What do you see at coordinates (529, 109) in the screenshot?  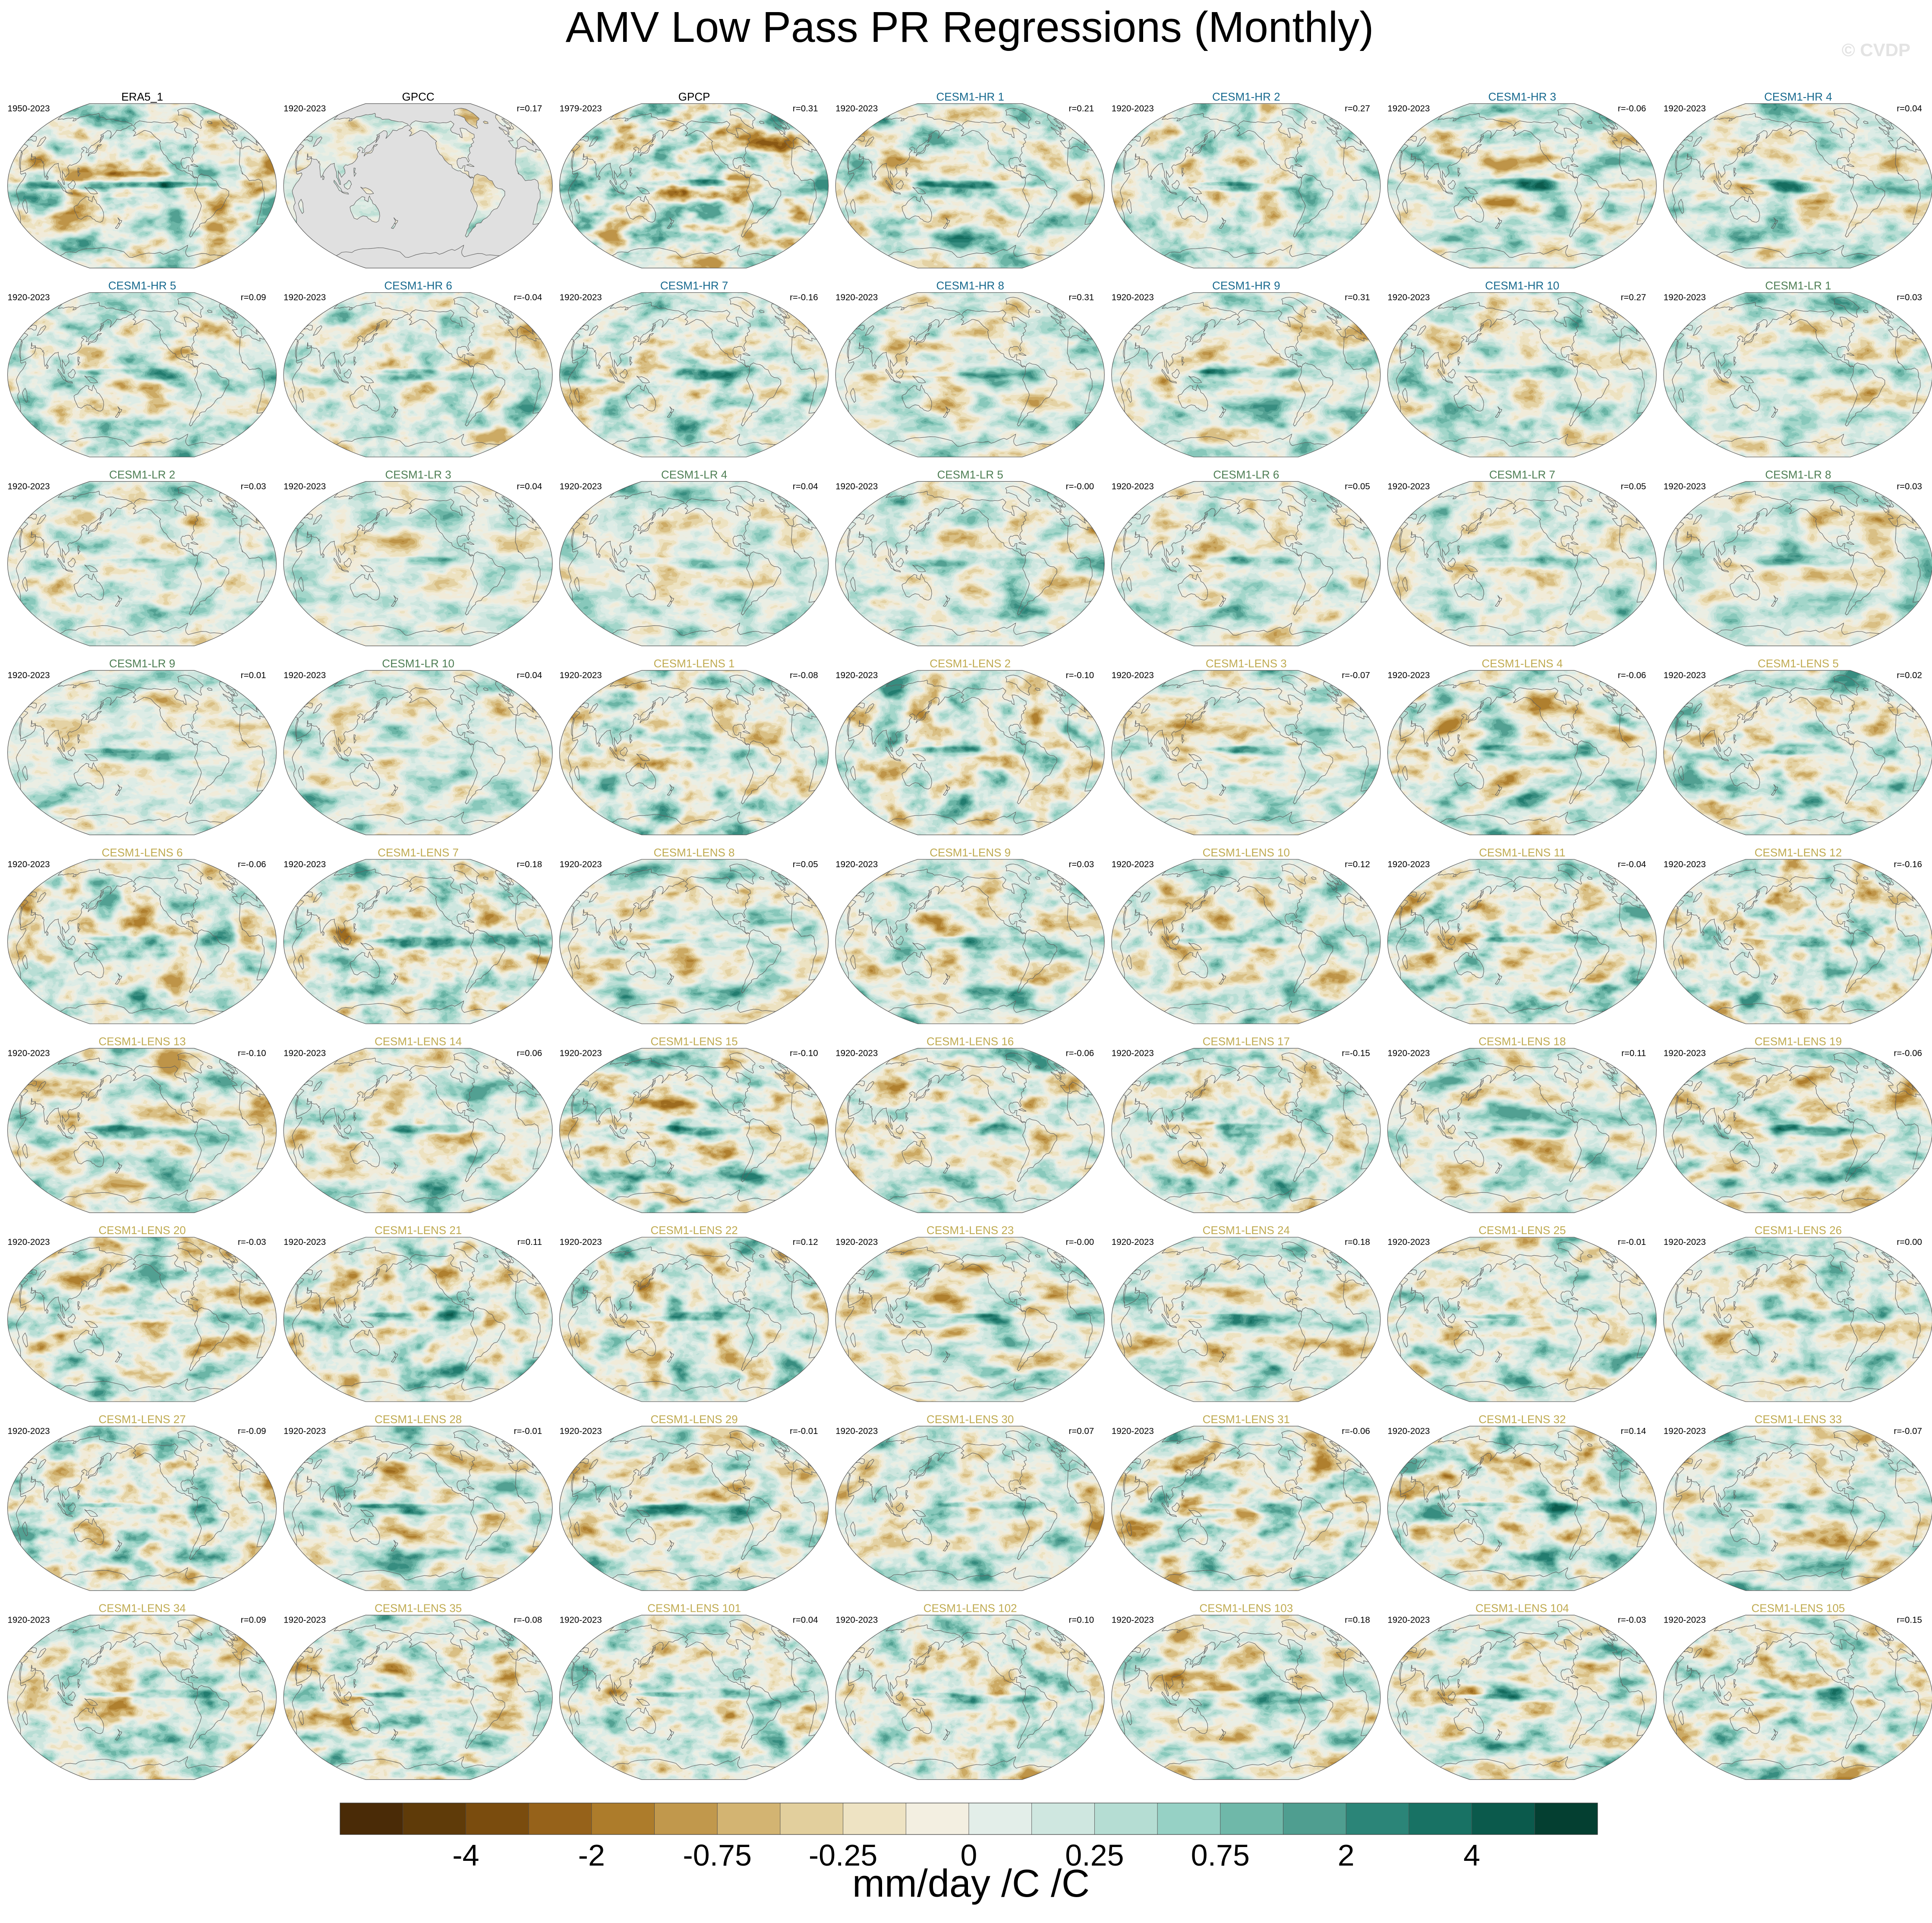 I see `svg-text: r=0.17` at bounding box center [529, 109].